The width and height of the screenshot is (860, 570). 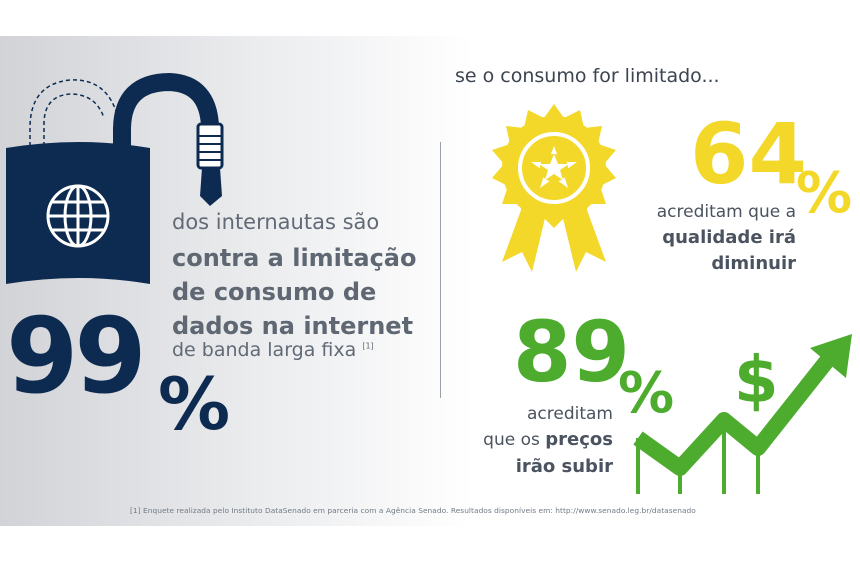 I want to click on dollar-icon: $, so click(x=756, y=381).